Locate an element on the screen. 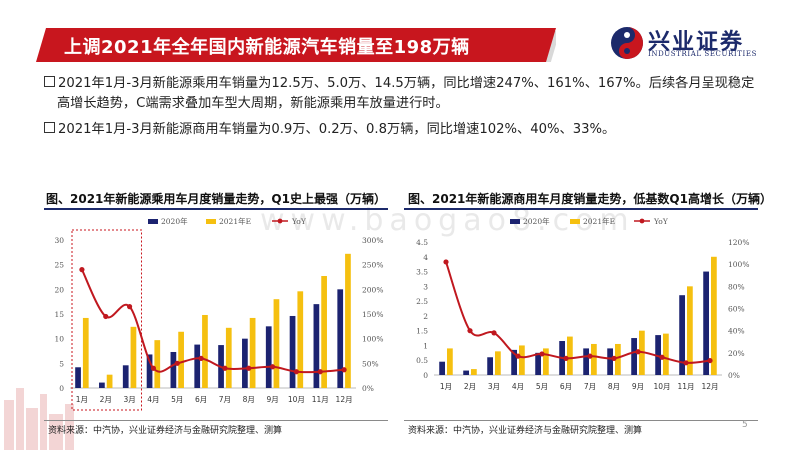 The width and height of the screenshot is (800, 450). y-tick-label-left: 3 is located at coordinates (425, 286).